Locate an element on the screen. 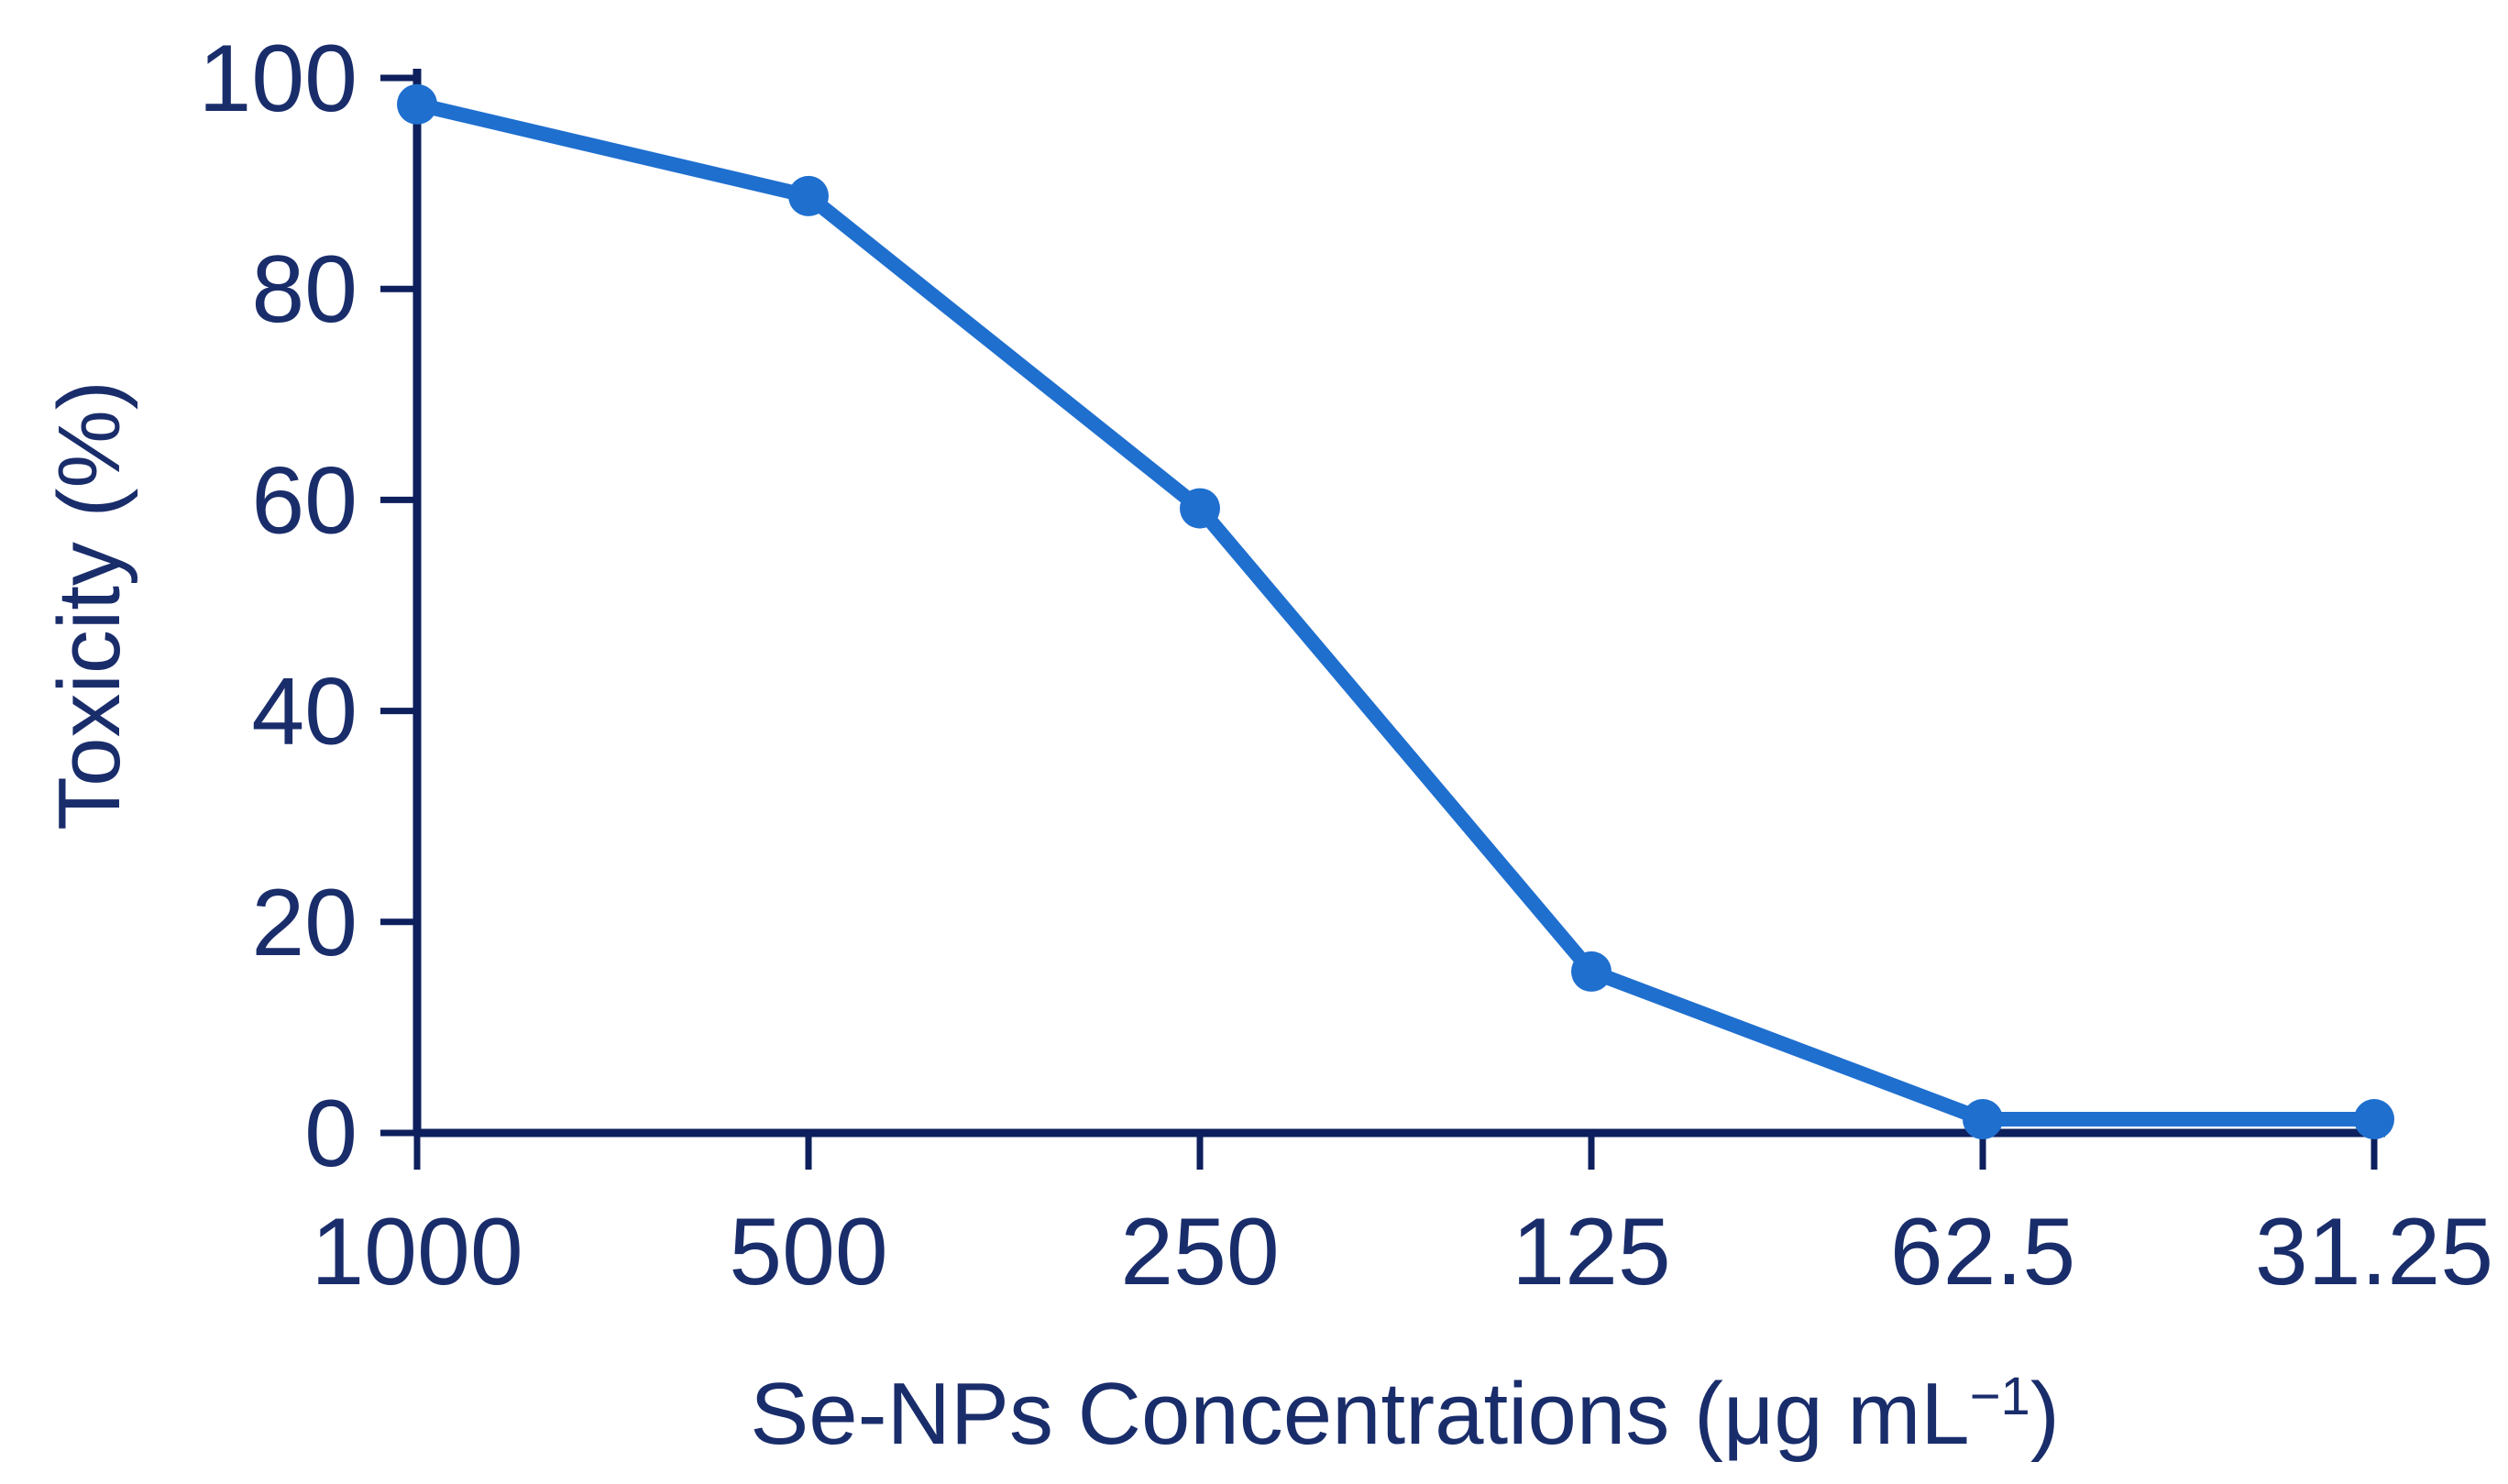 The height and width of the screenshot is (1484, 2508). y-tick-label: 80 is located at coordinates (304, 289).